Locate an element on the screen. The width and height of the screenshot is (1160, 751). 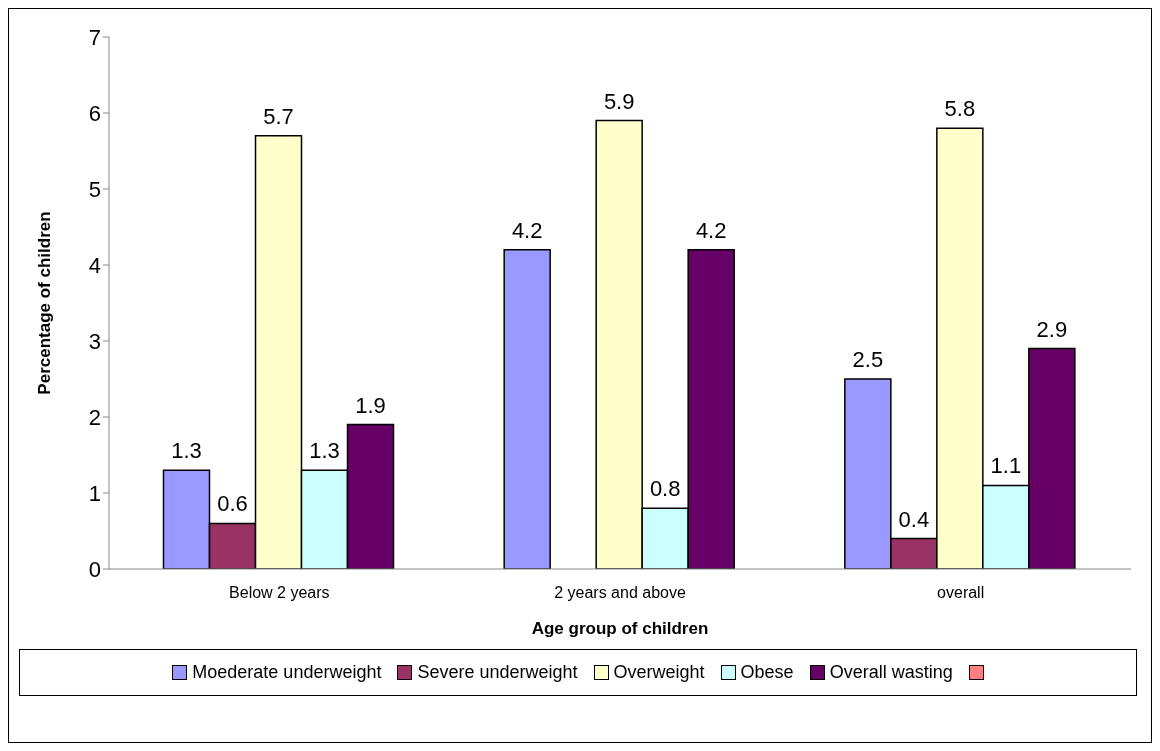
data-label: 2.5 is located at coordinates (868, 359).